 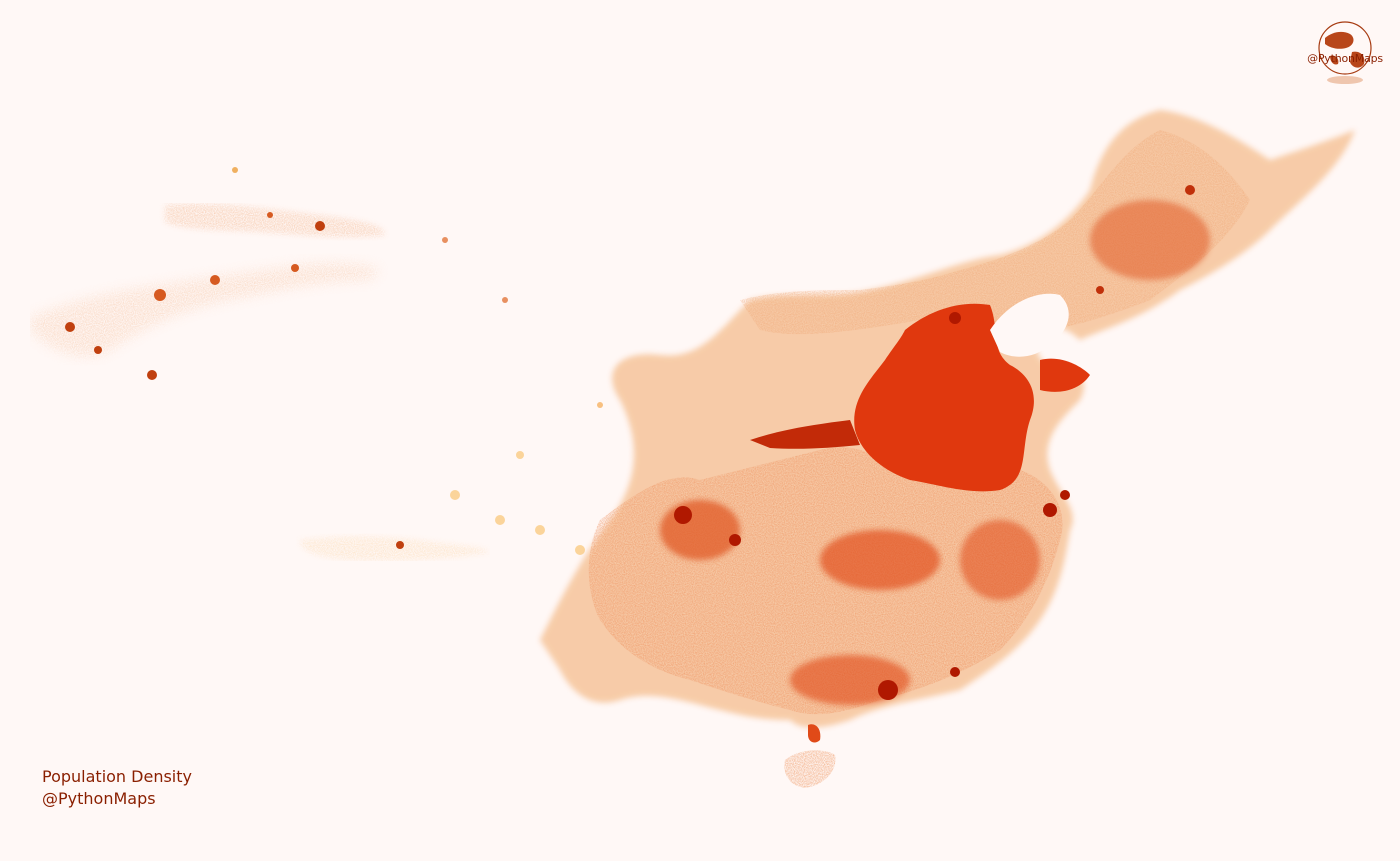 What do you see at coordinates (260, 382) in the screenshot?
I see `western-region` at bounding box center [260, 382].